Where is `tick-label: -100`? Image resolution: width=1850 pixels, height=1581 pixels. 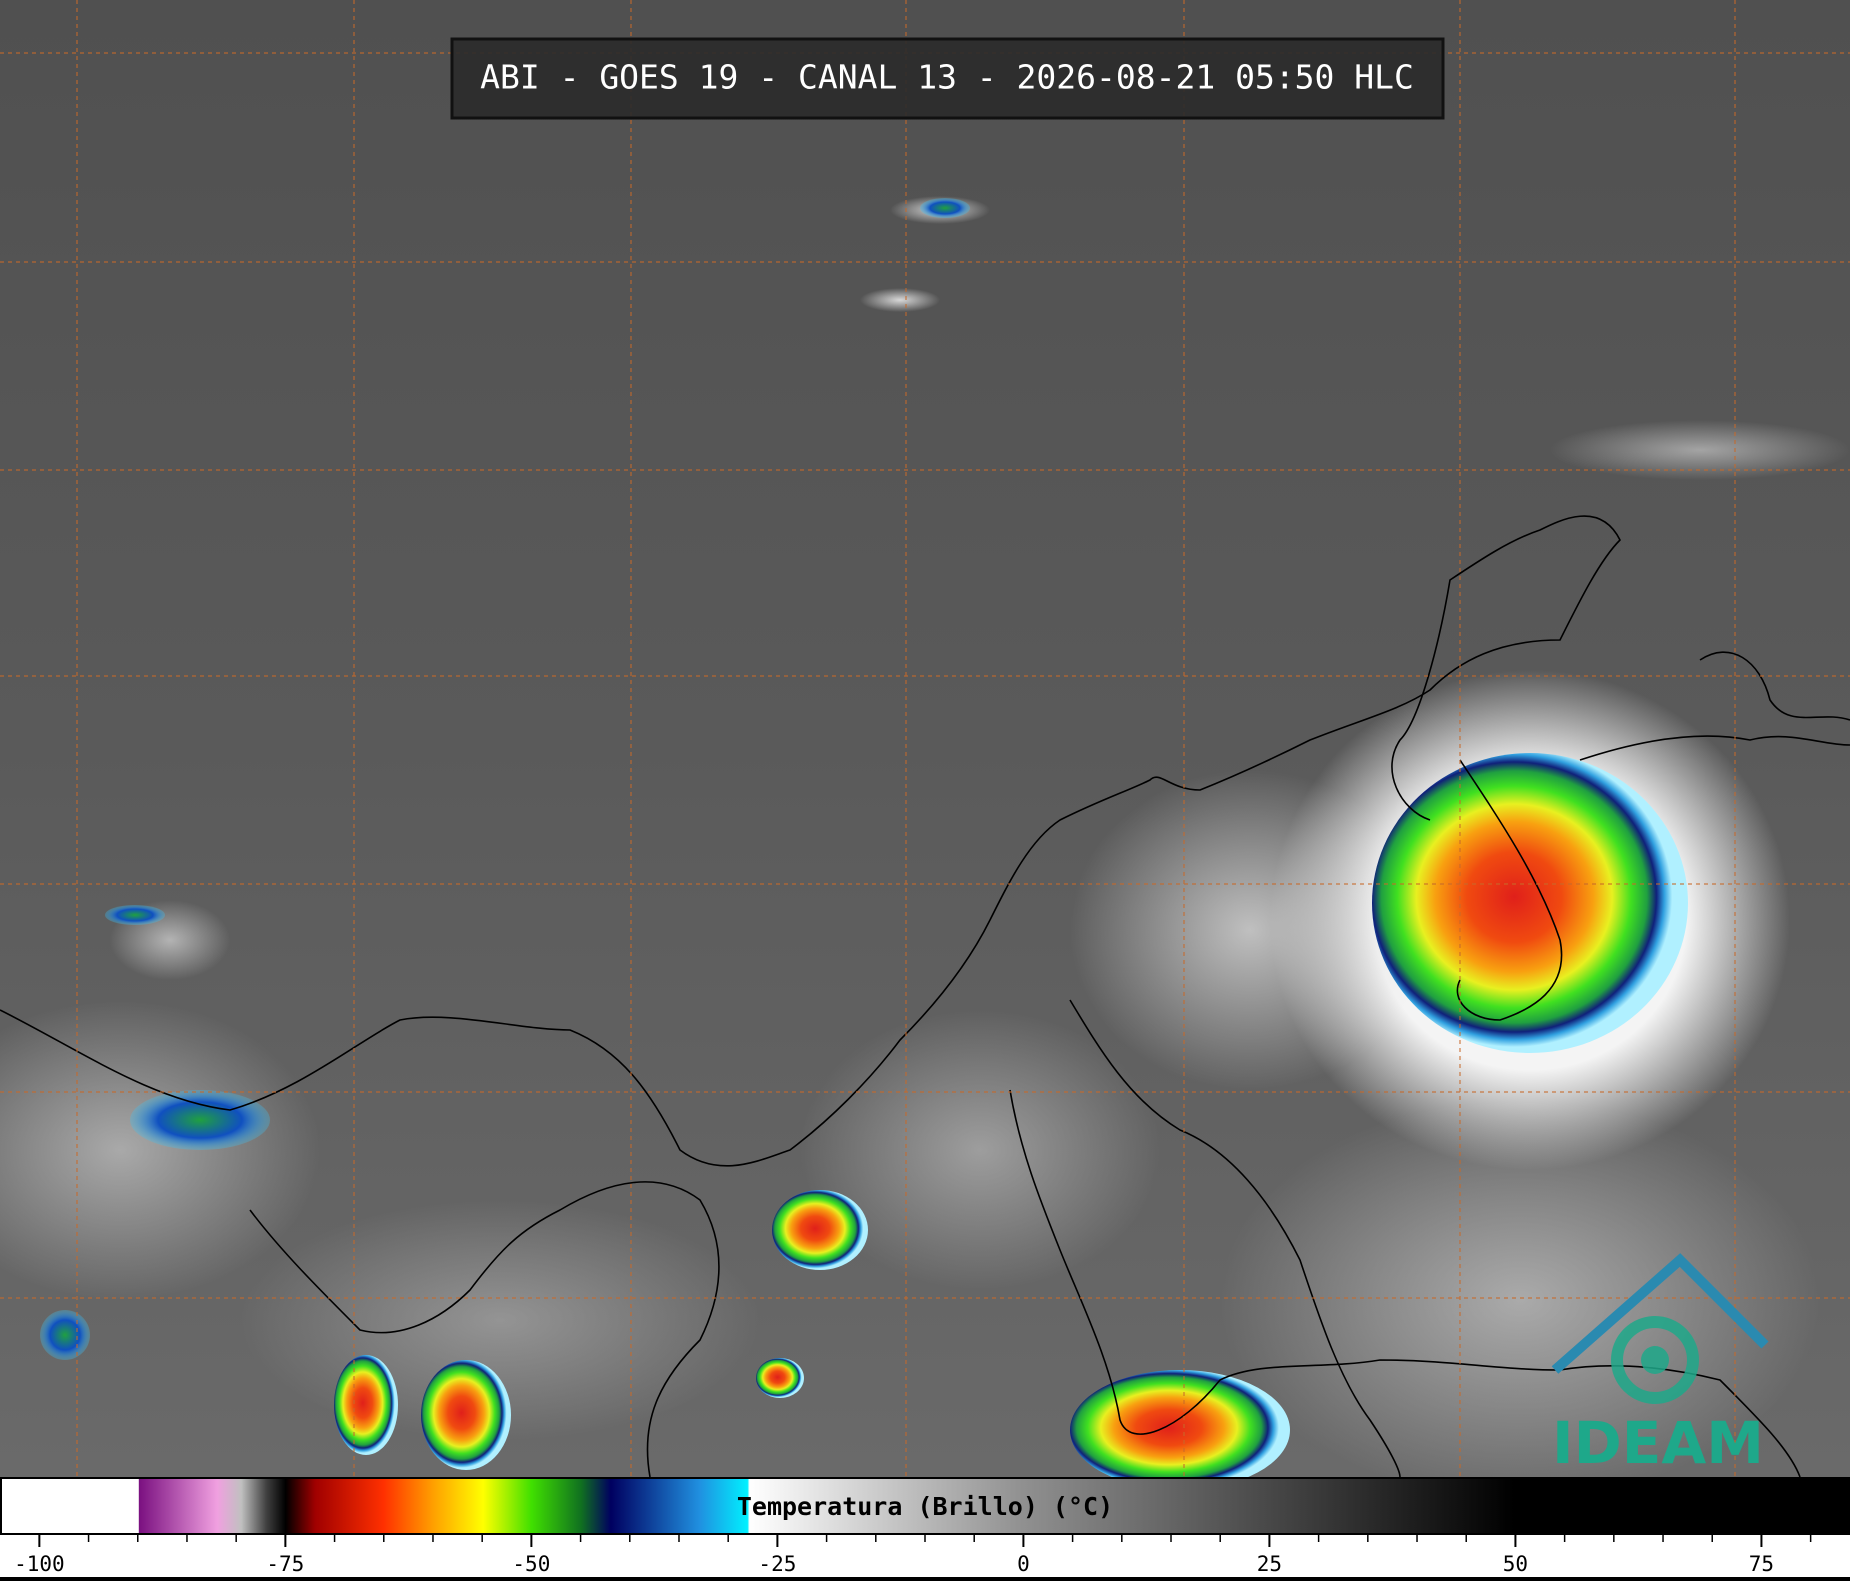
tick-label: -100 is located at coordinates (39, 1564).